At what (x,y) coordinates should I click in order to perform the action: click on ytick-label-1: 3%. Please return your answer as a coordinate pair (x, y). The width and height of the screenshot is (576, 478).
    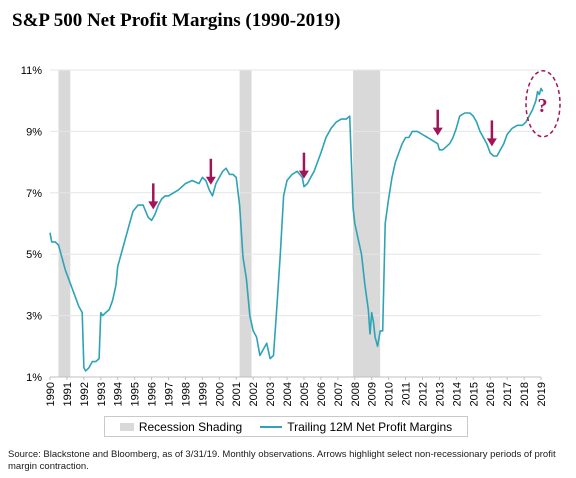
    Looking at the image, I should click on (34, 317).